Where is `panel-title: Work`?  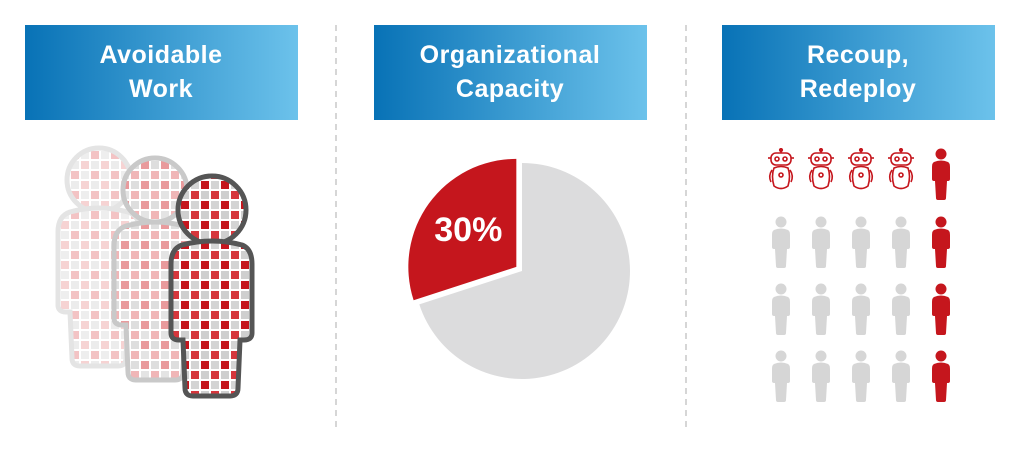
panel-title: Work is located at coordinates (161, 89).